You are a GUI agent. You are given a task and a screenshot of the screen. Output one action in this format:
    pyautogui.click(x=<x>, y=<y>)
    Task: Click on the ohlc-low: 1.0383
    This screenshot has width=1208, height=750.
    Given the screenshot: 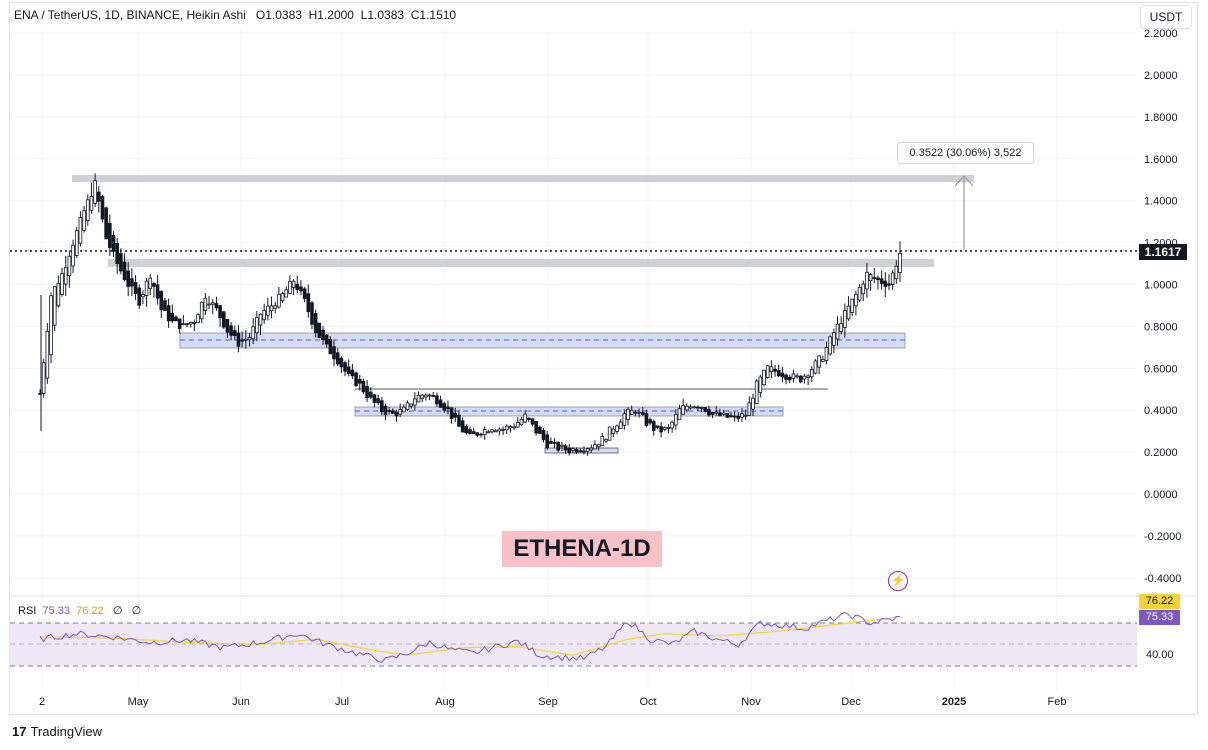 What is the action you would take?
    pyautogui.click(x=386, y=15)
    